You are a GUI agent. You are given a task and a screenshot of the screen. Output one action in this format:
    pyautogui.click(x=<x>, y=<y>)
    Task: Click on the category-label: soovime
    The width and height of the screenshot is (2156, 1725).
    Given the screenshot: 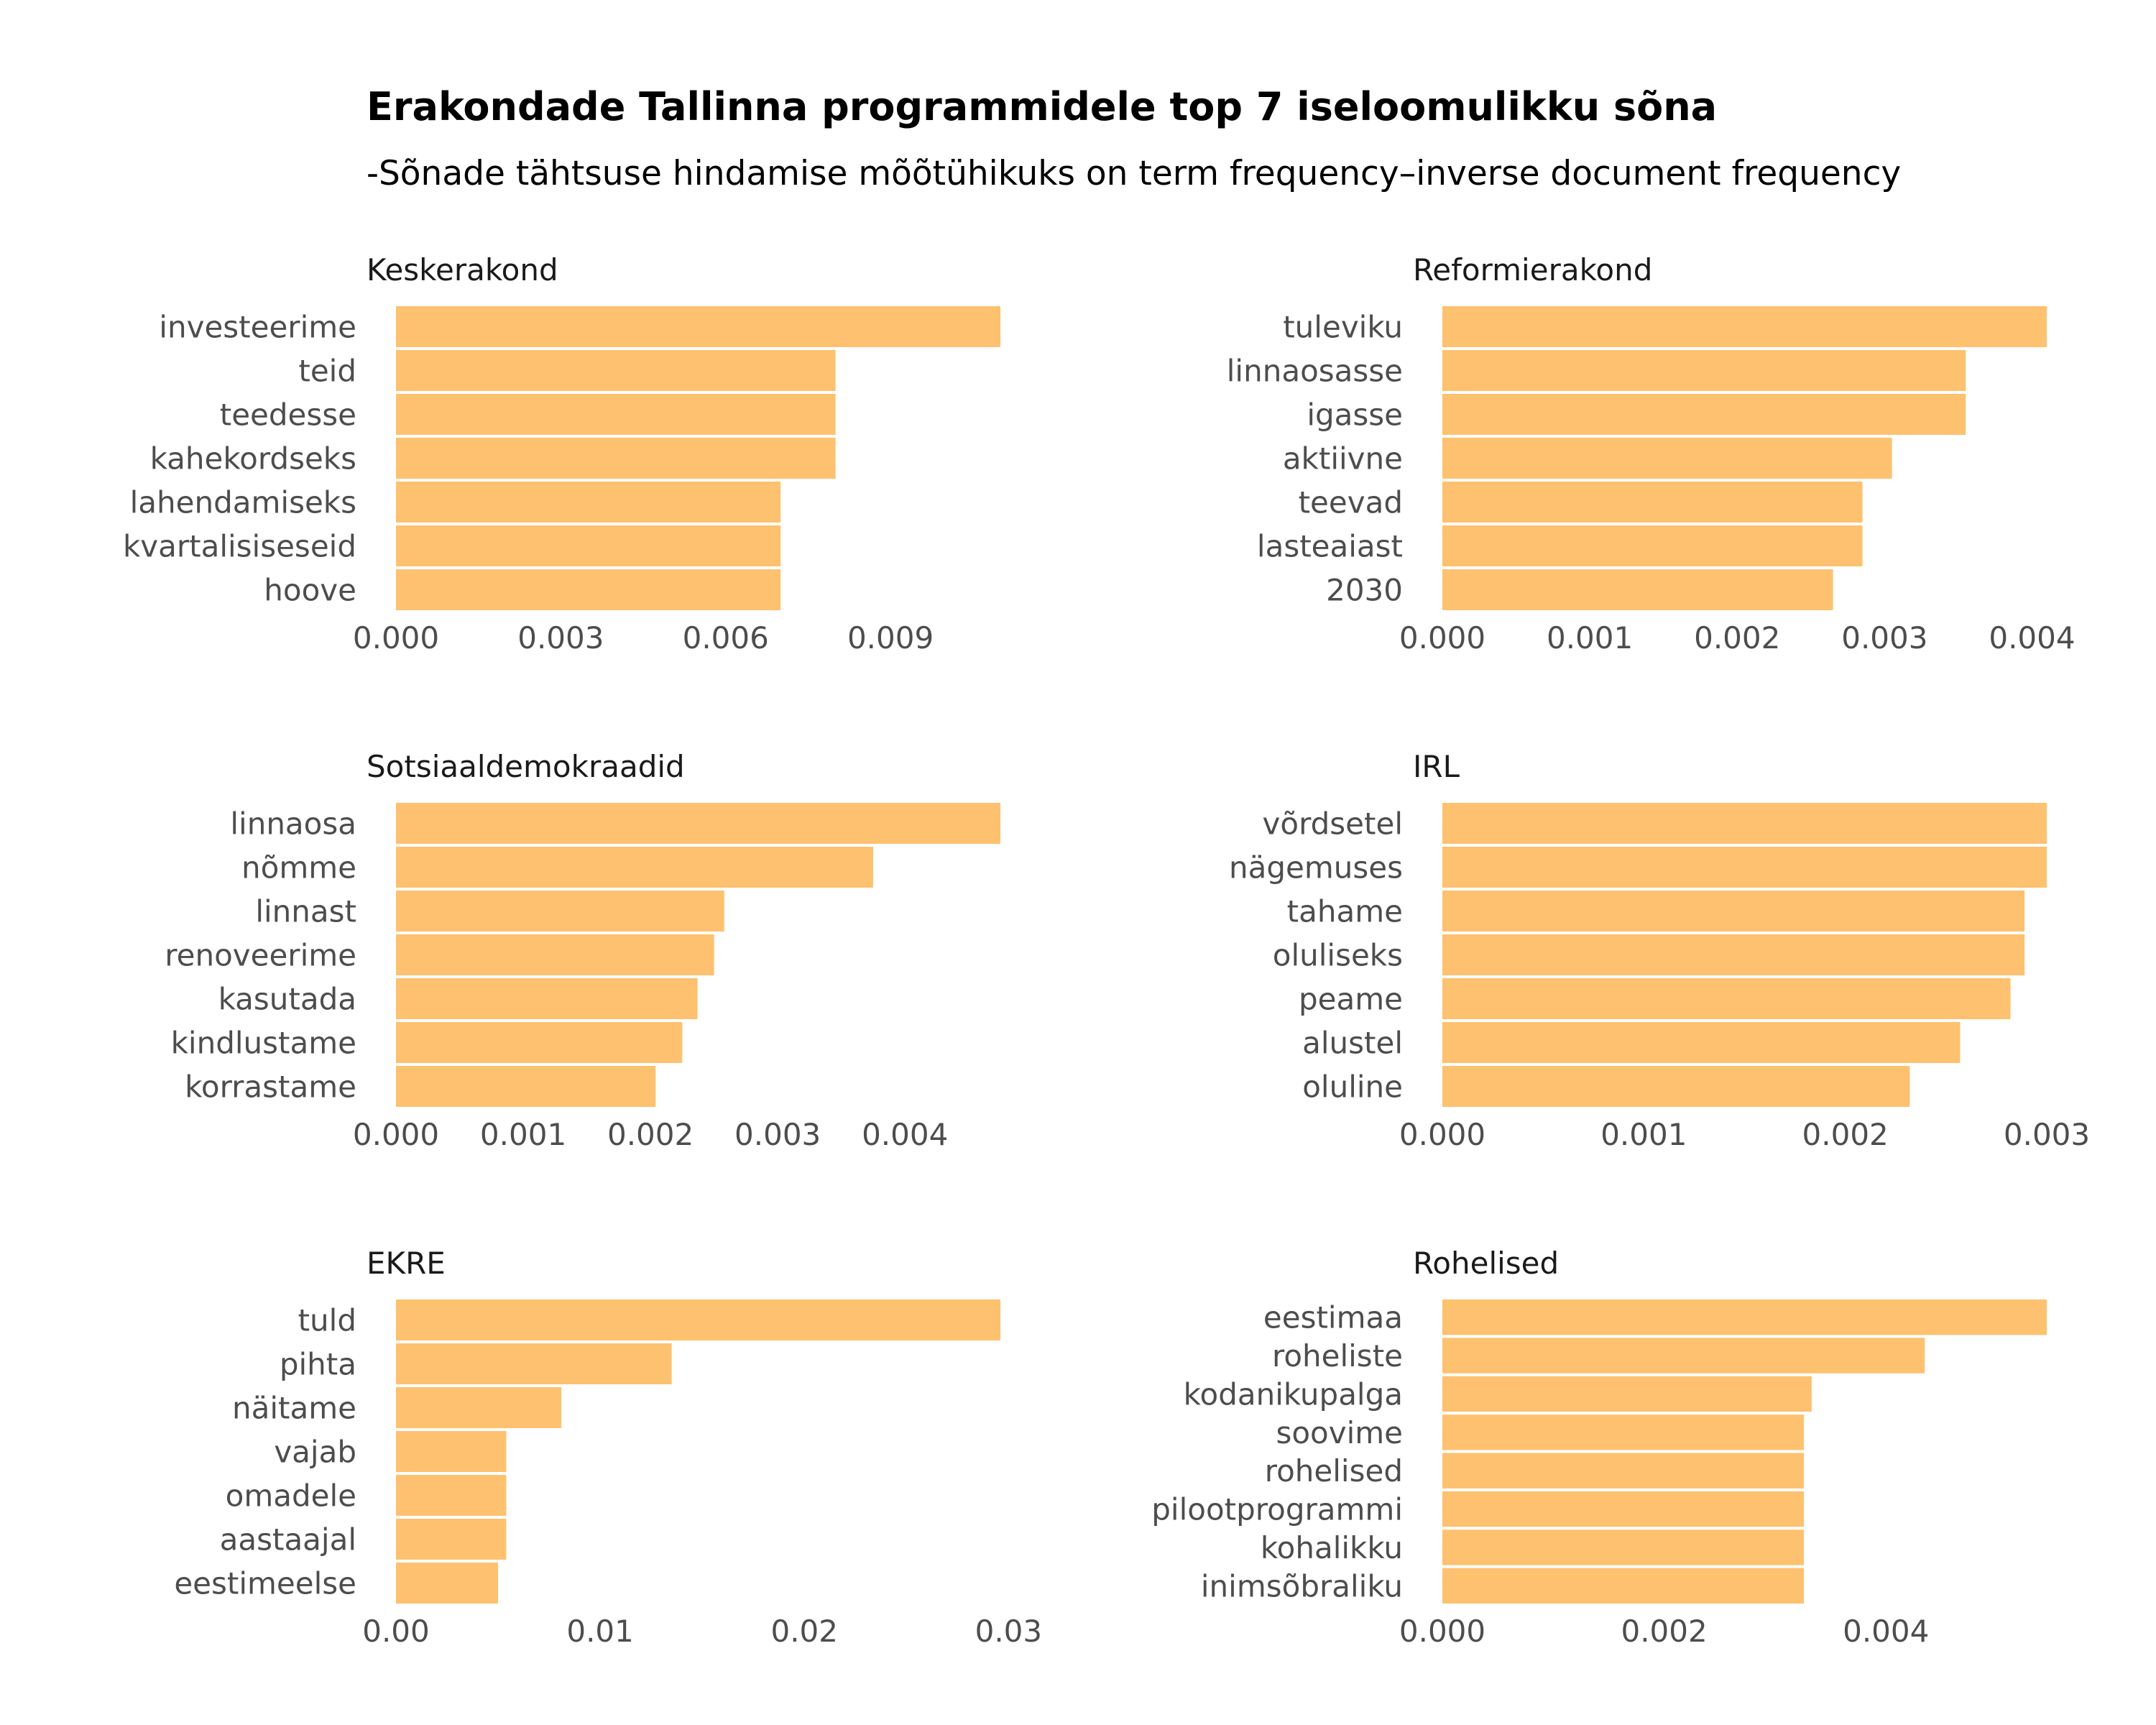 What is the action you would take?
    pyautogui.click(x=1339, y=1432)
    